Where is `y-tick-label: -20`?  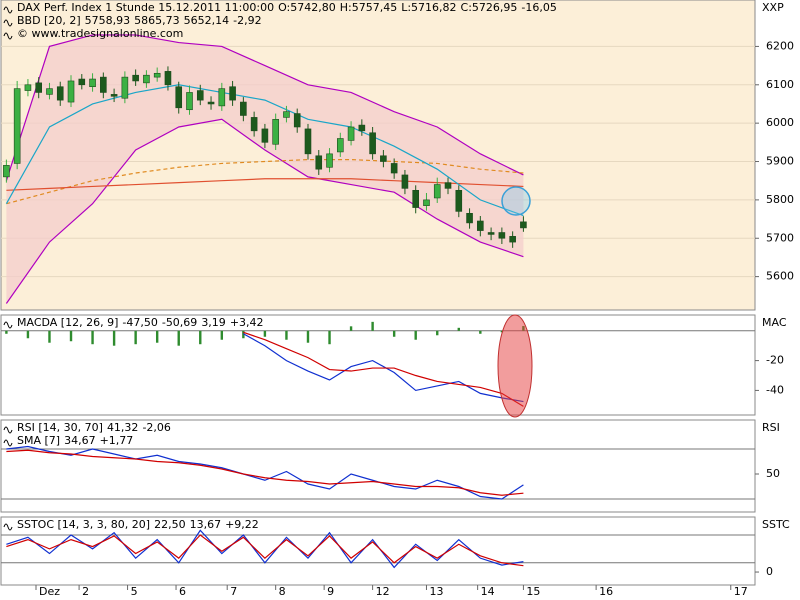
y-tick-label: -20 is located at coordinates (775, 360).